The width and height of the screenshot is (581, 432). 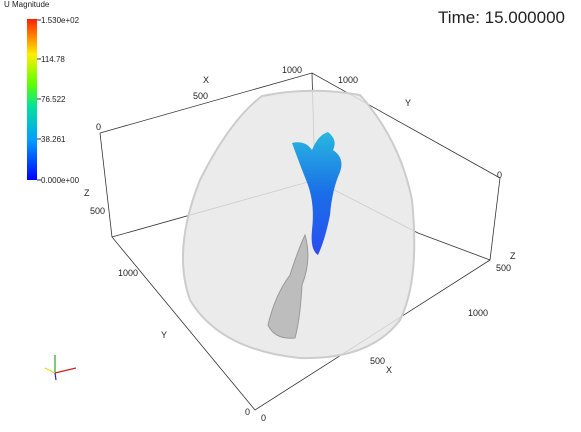 What do you see at coordinates (53, 139) in the screenshot?
I see `colorbar-label: 38.261` at bounding box center [53, 139].